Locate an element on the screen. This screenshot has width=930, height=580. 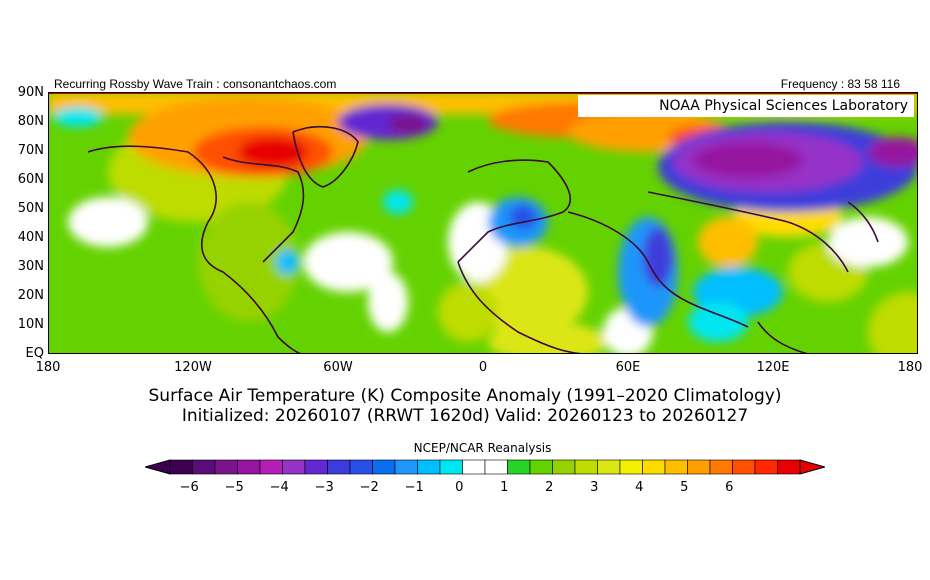
colorbar-tick-label: −6 is located at coordinates (189, 487).